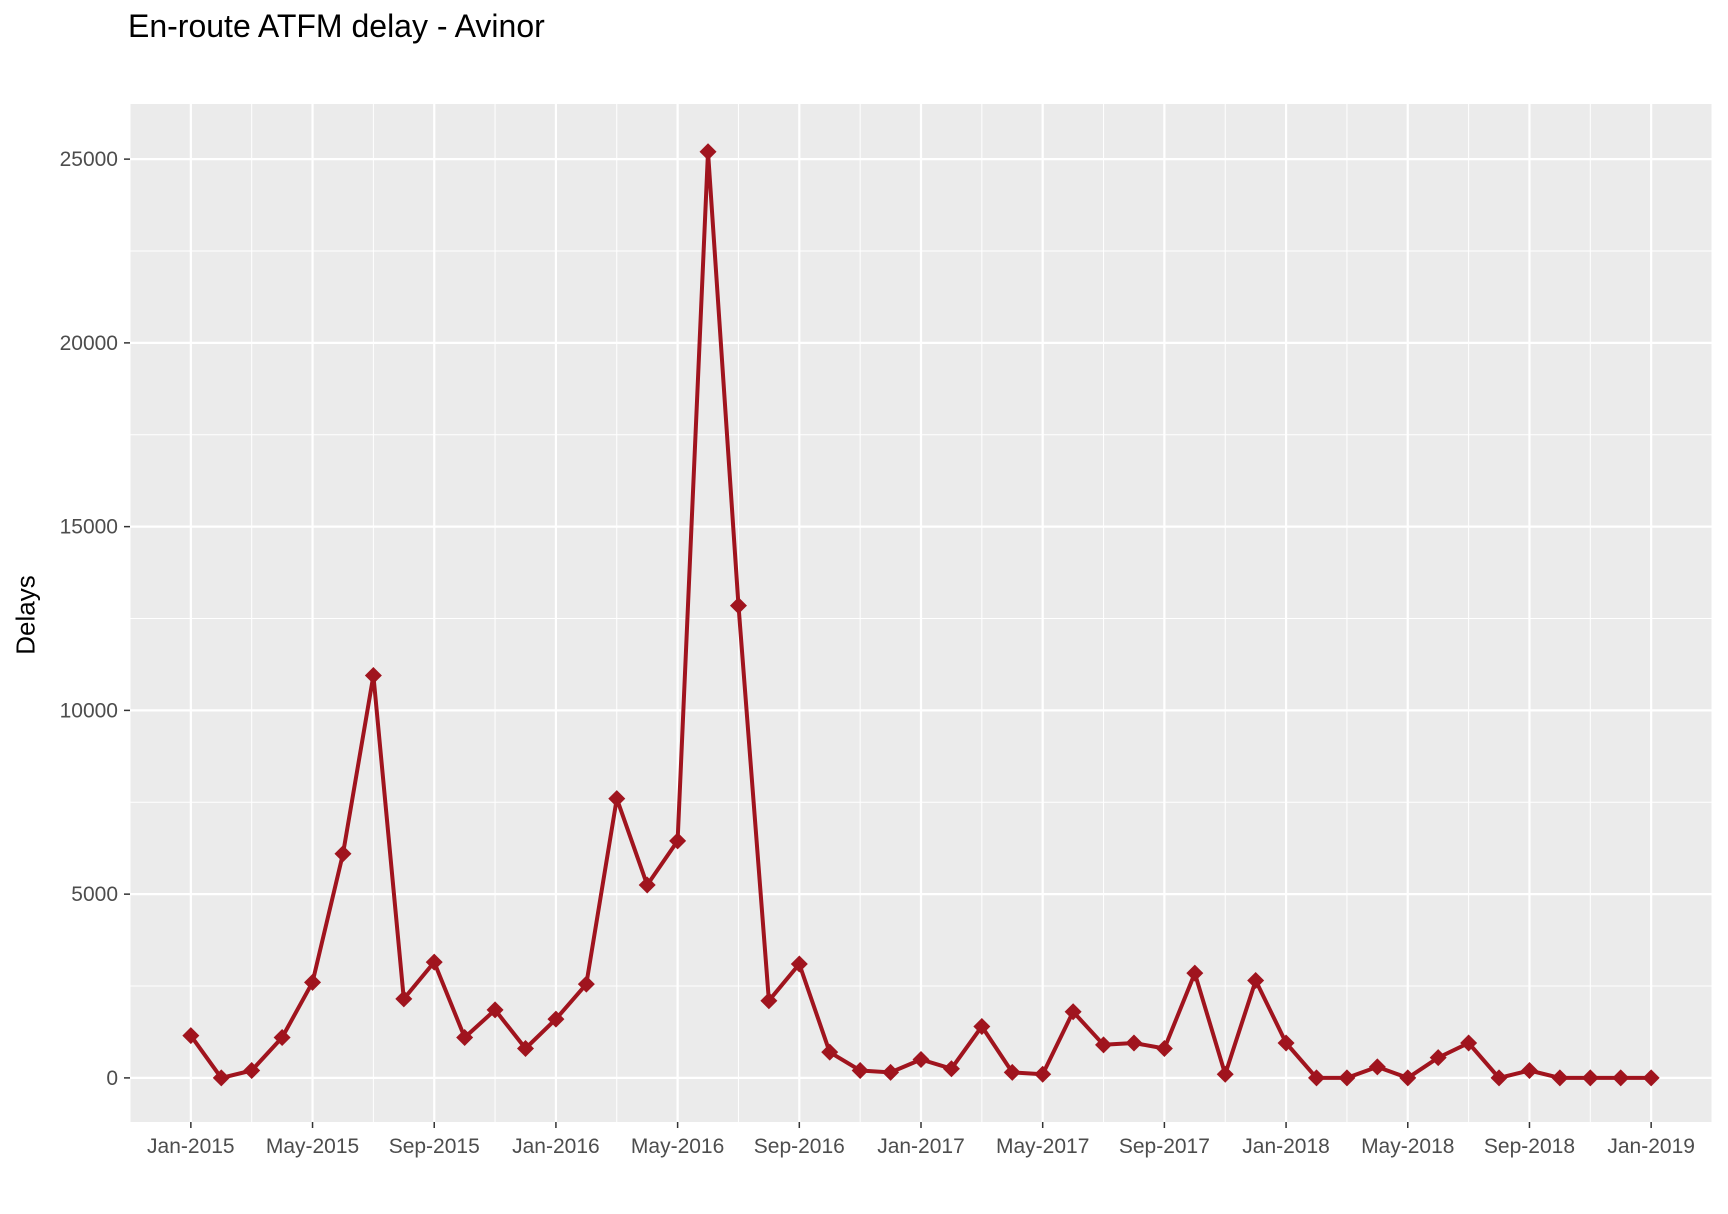 This screenshot has width=1728, height=1214. I want to click on x-tick-label: Jan-2019, so click(1651, 1146).